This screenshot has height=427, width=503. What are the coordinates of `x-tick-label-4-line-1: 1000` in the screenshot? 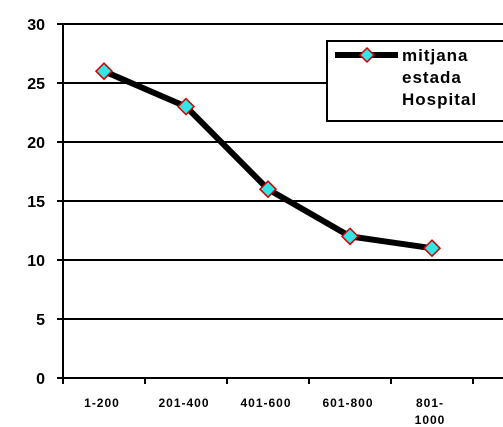 It's located at (430, 420).